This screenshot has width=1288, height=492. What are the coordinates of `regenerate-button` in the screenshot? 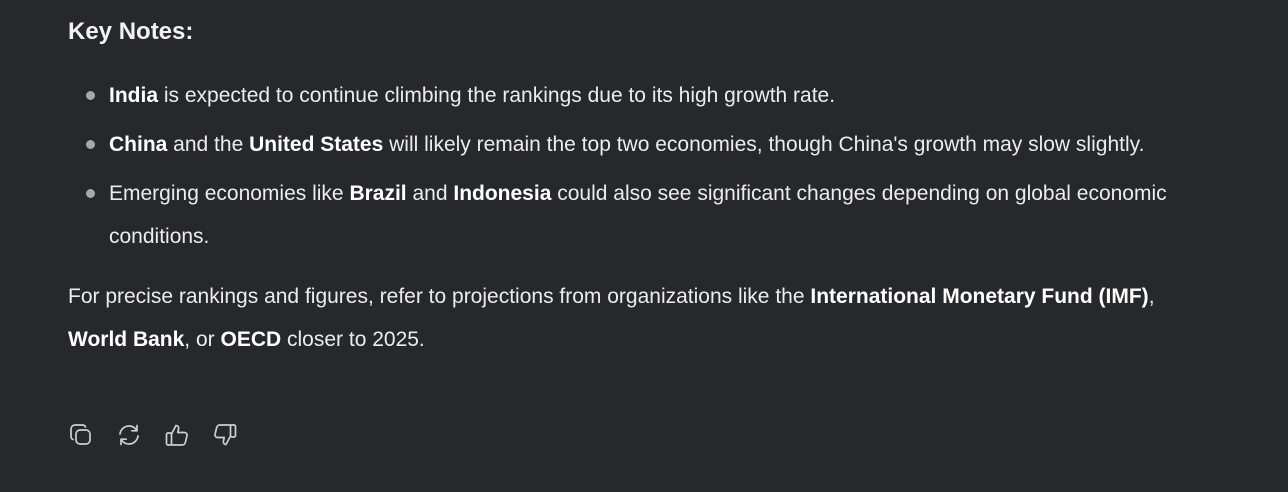 It's located at (129, 435).